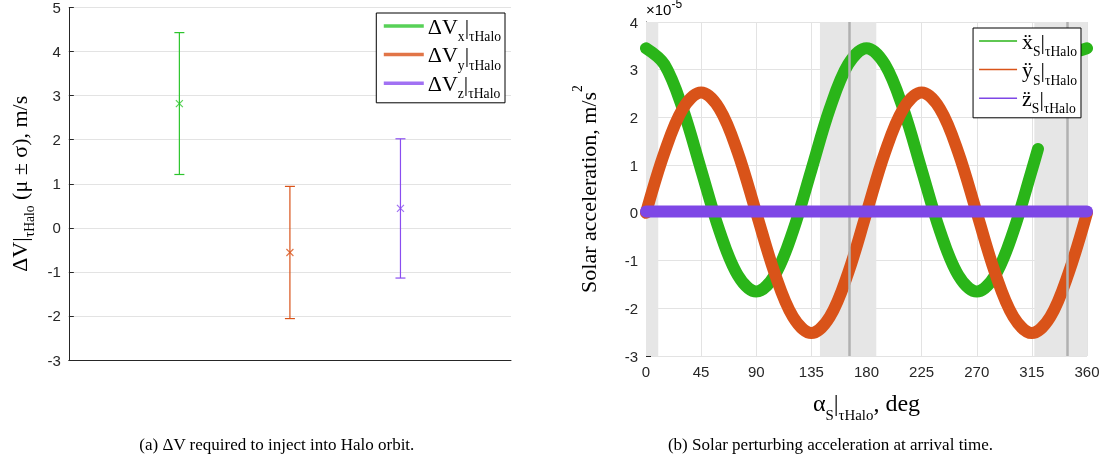  I want to click on y-axis-title: ΔV|τHalo (μ ± σ), m/s, so click(22, 183).